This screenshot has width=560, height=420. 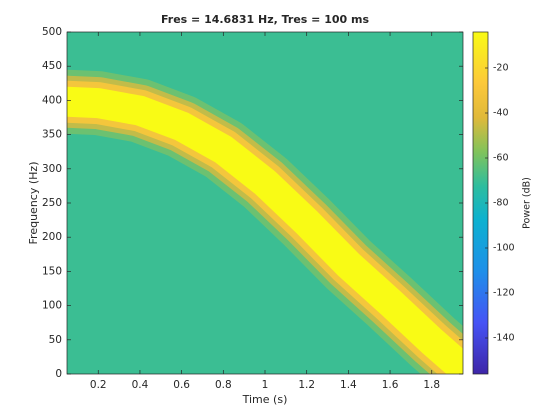 I want to click on chart-title: Fres = 14.6831 Hz, Tres = 100 ms, so click(x=265, y=19).